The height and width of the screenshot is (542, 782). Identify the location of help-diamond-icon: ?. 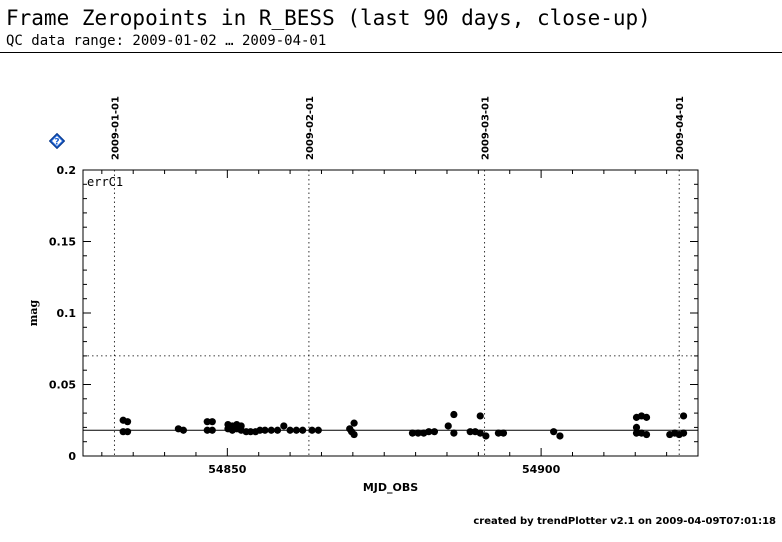
(57, 141).